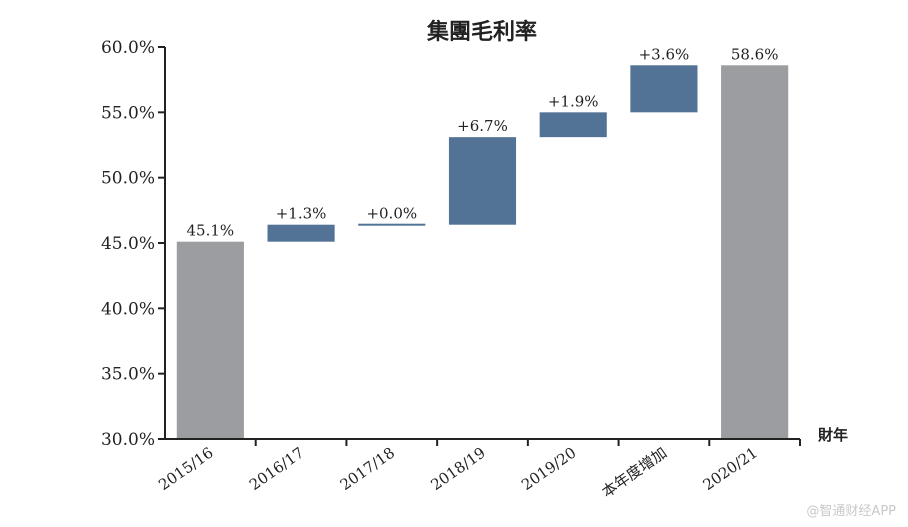  I want to click on x-tick-label: 2019/20, so click(548, 469).